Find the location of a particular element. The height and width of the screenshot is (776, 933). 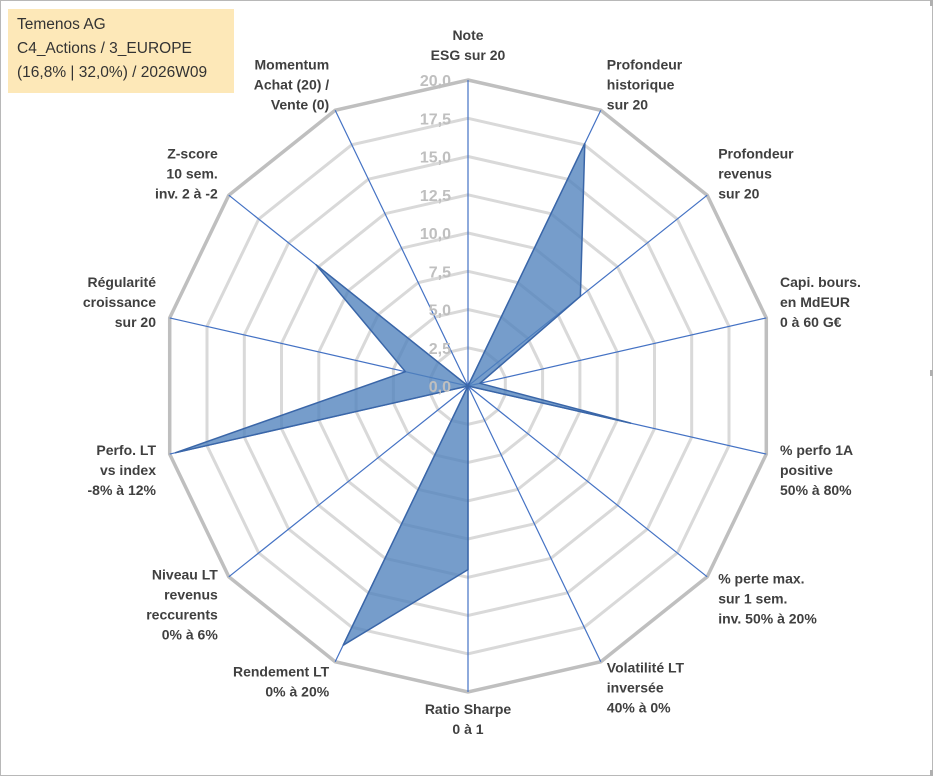

axis-label-line: sur 1 sem. is located at coordinates (752, 599).